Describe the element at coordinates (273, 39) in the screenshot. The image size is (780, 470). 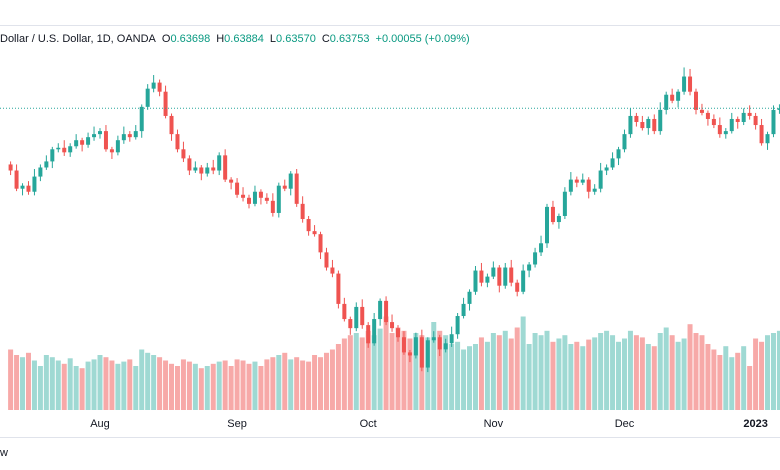
I see `ohlc-key: L` at that location.